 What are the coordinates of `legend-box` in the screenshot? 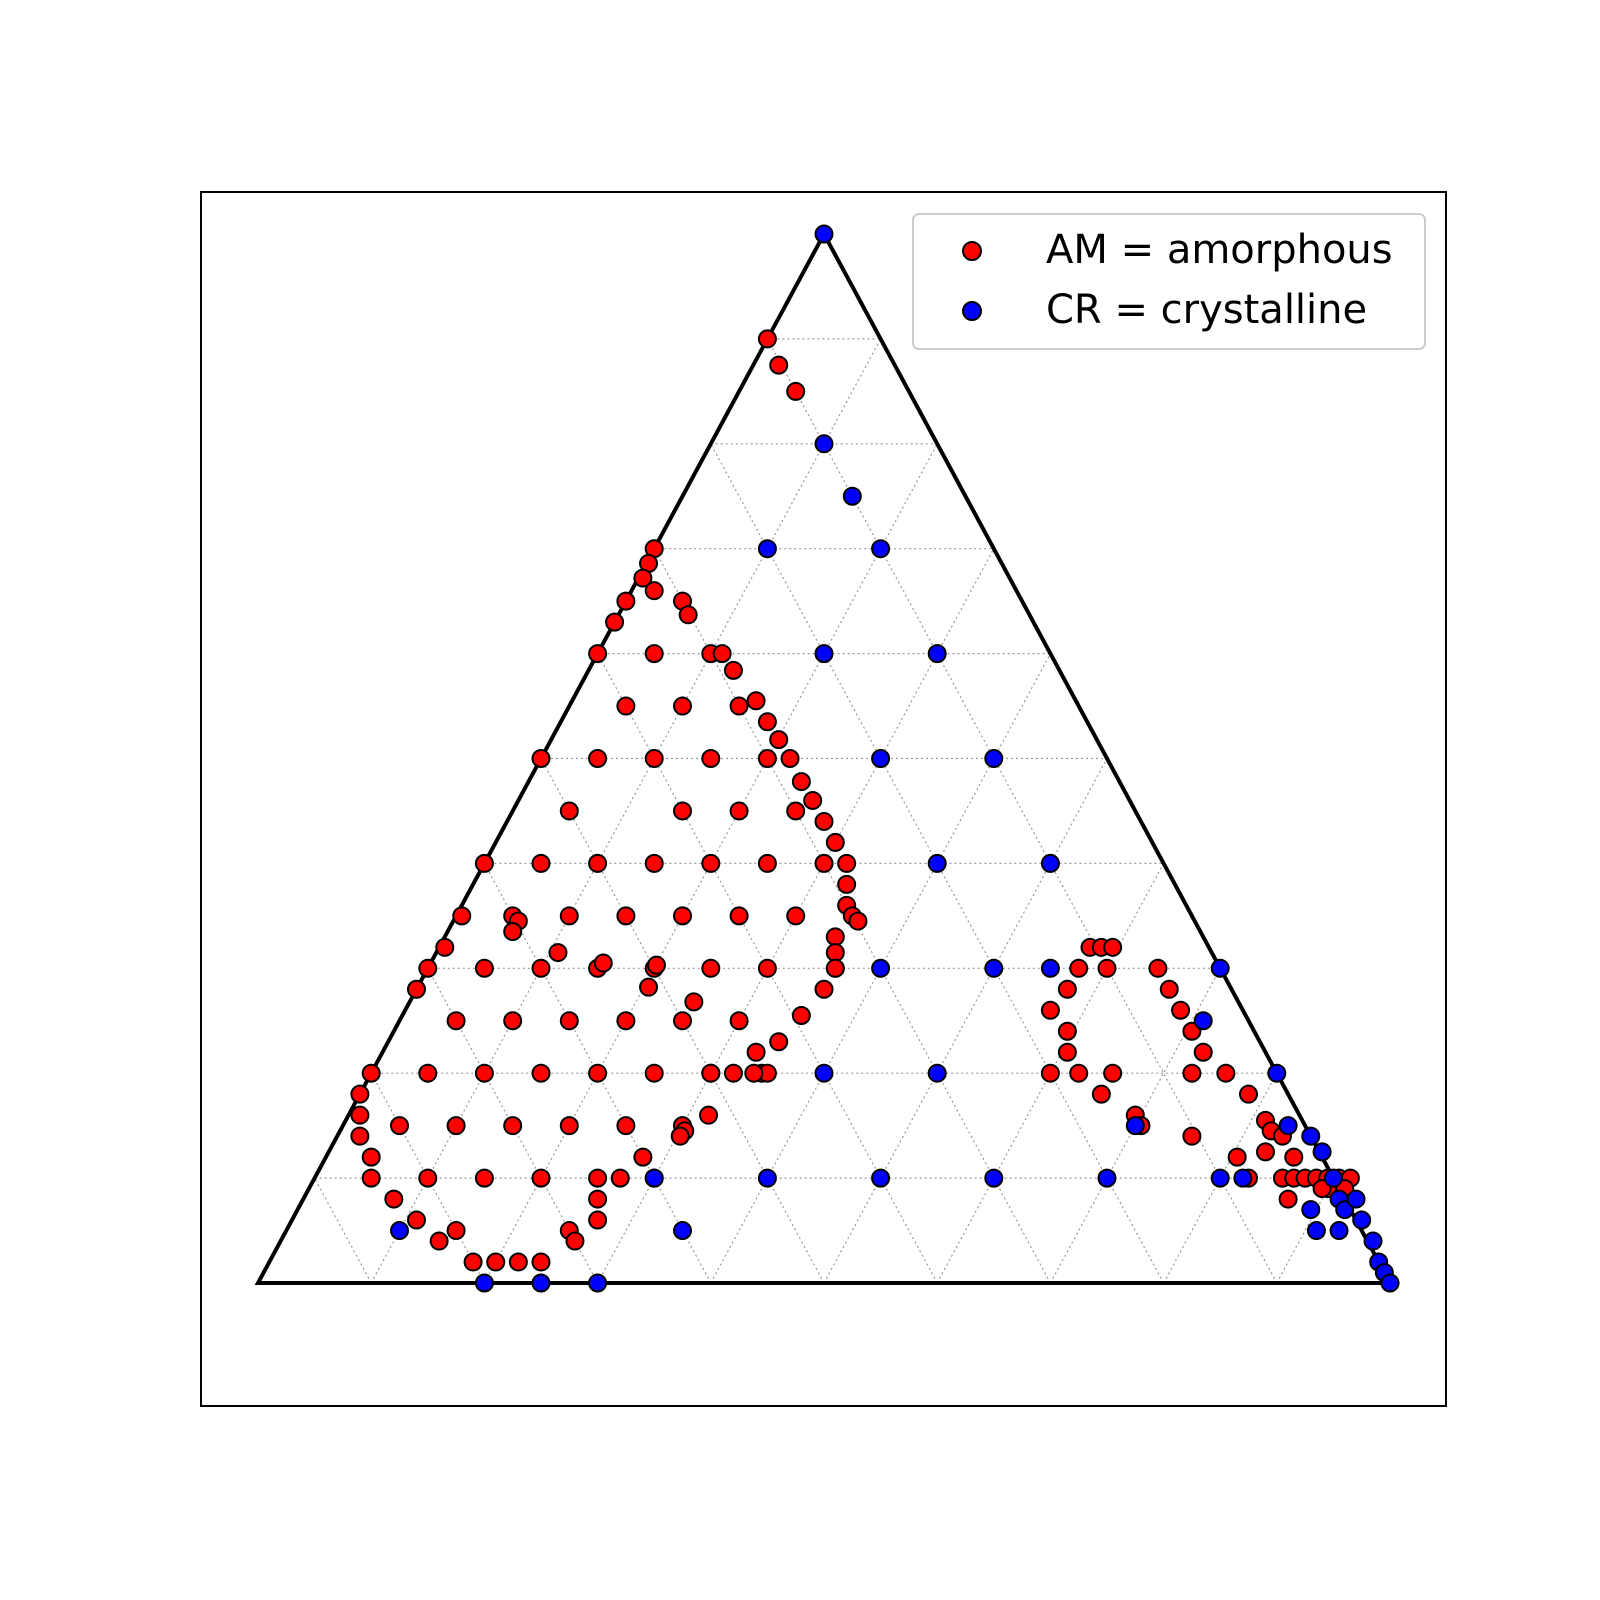 It's located at (1169, 281).